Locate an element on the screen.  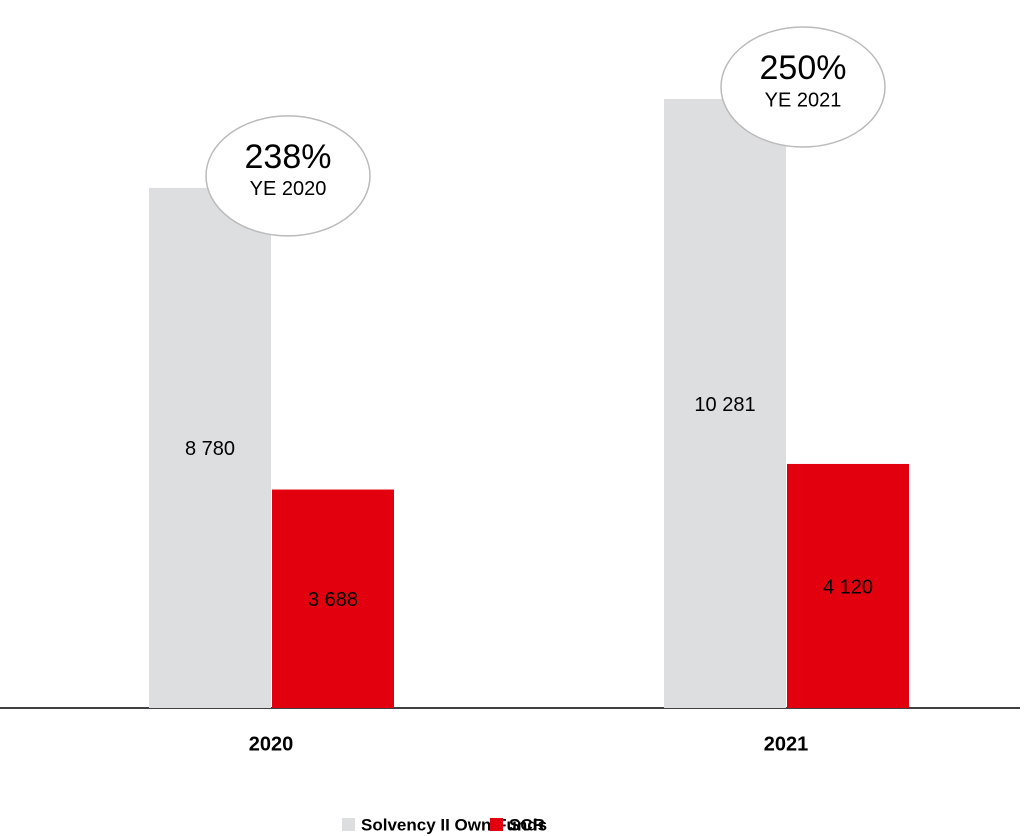
value-label: 8 780 is located at coordinates (210, 449).